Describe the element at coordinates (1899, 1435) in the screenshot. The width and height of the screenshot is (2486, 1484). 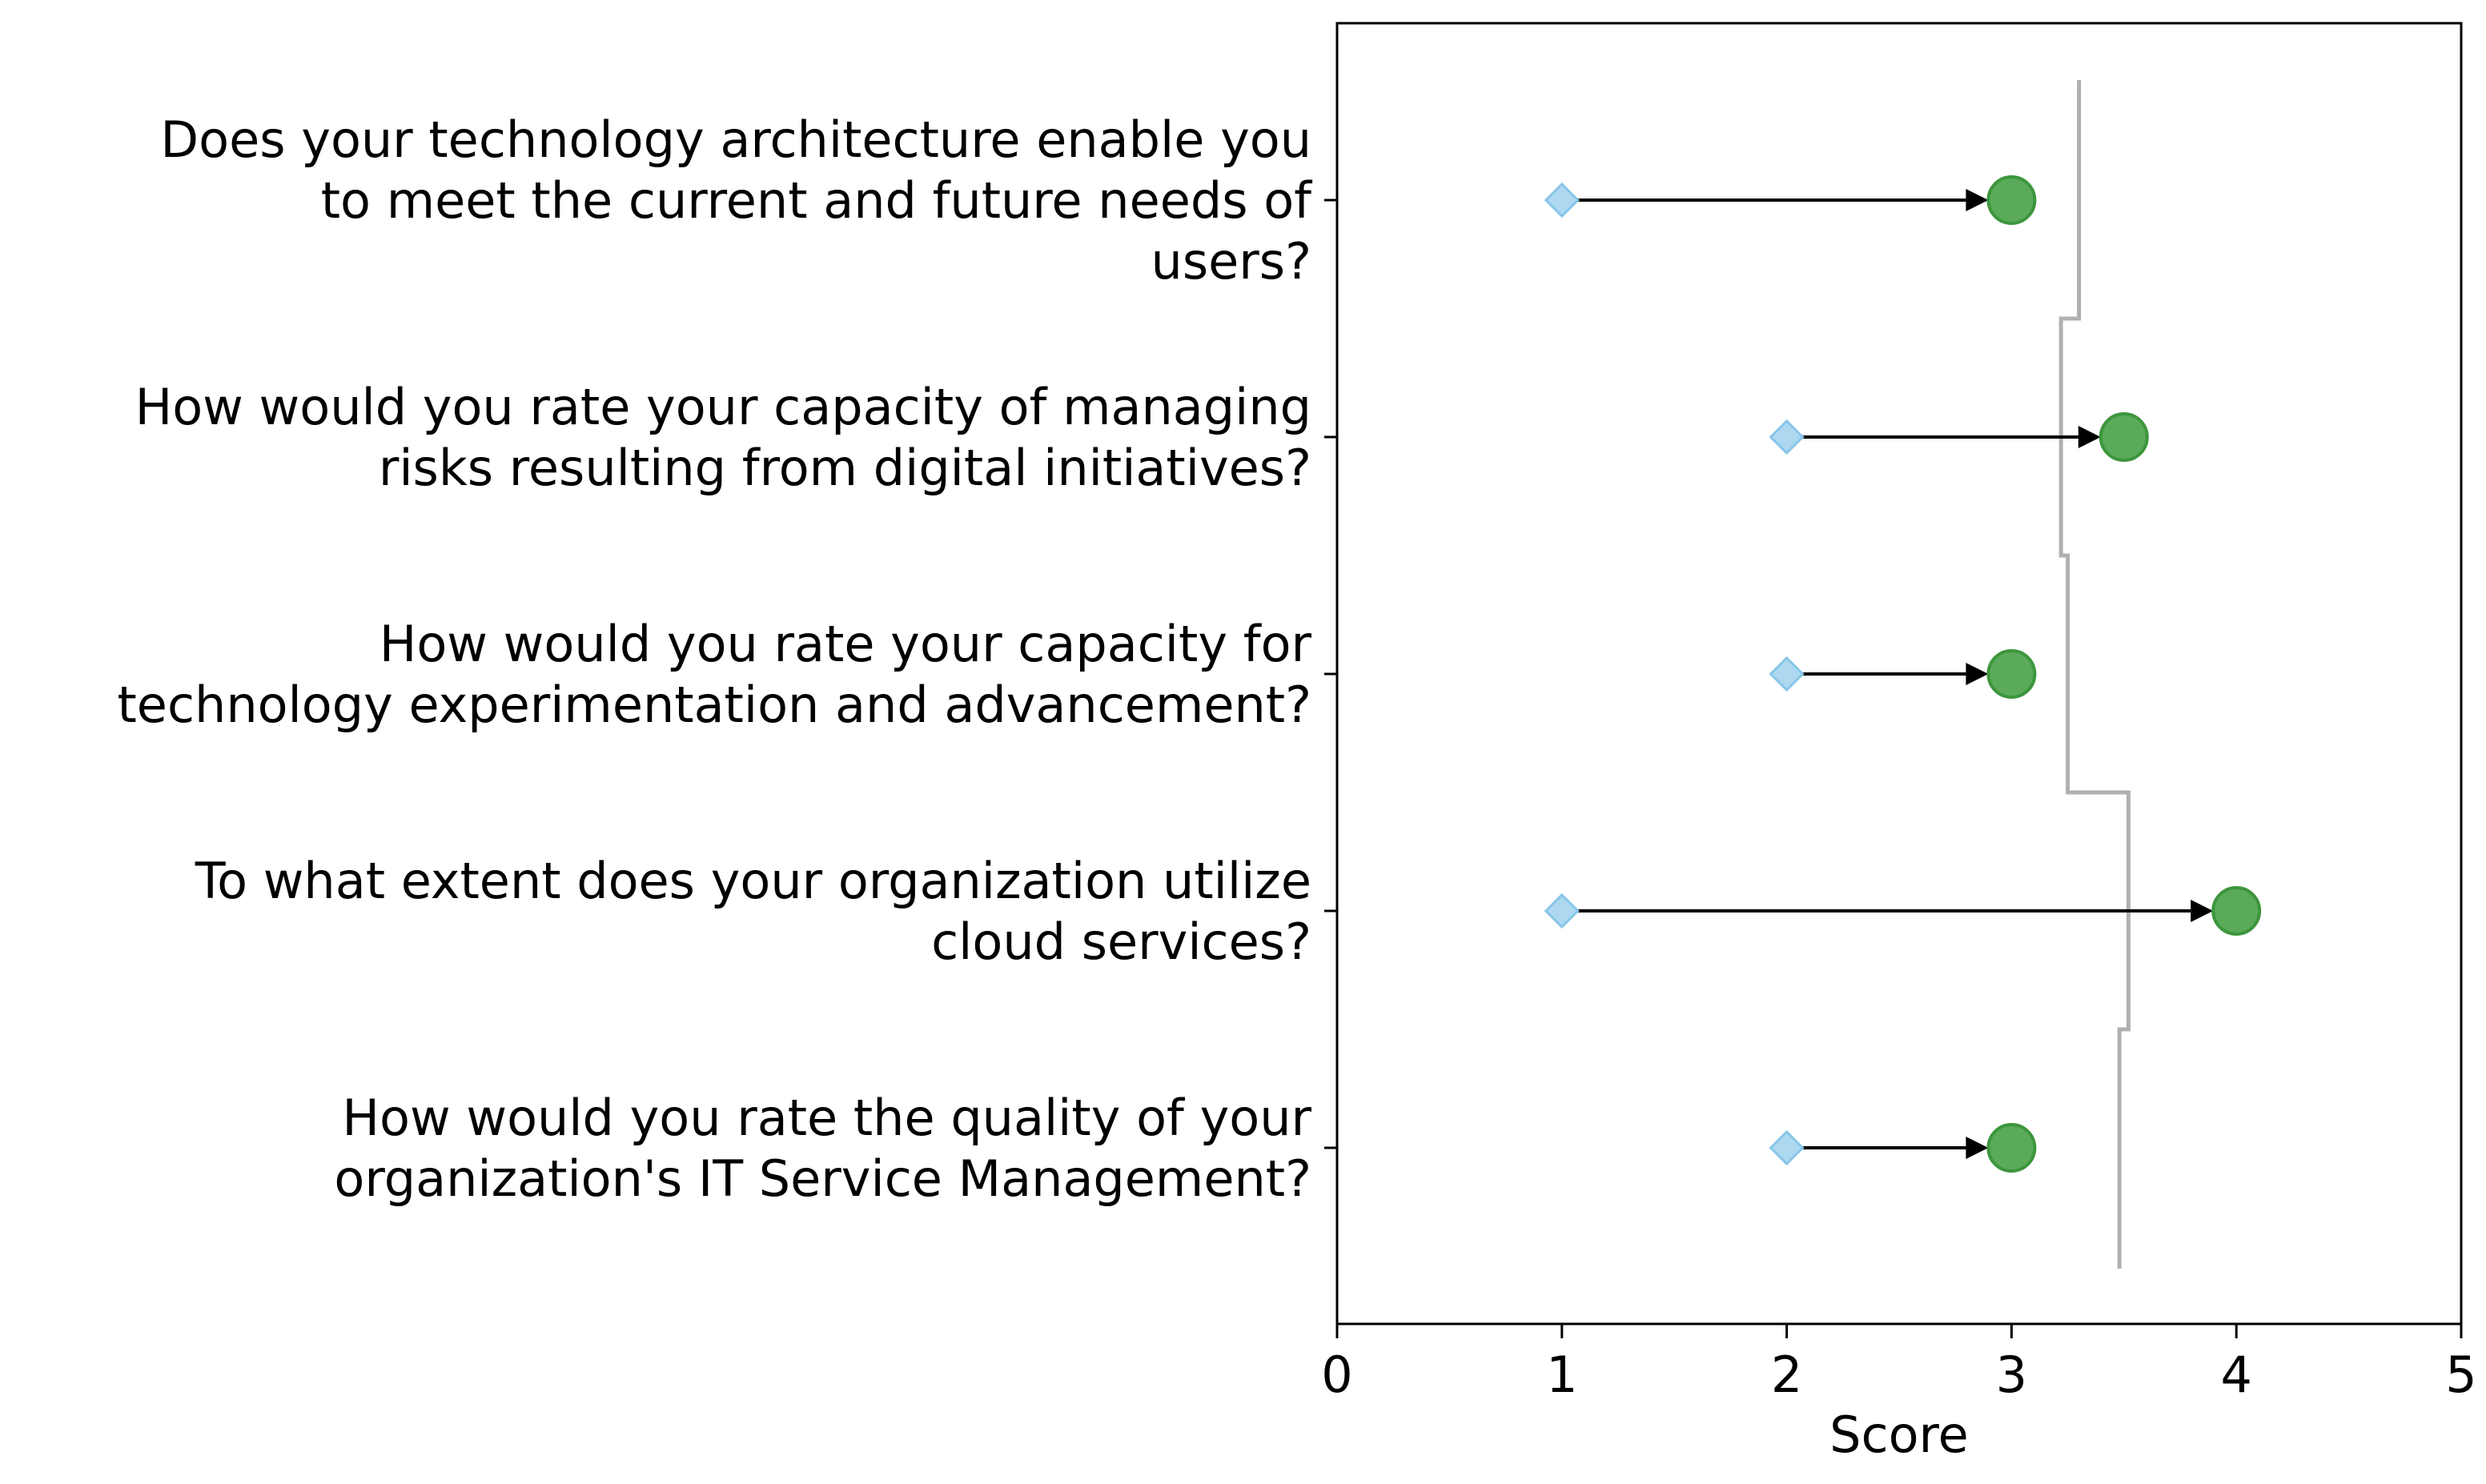
I see `x-axis-label: Score` at that location.